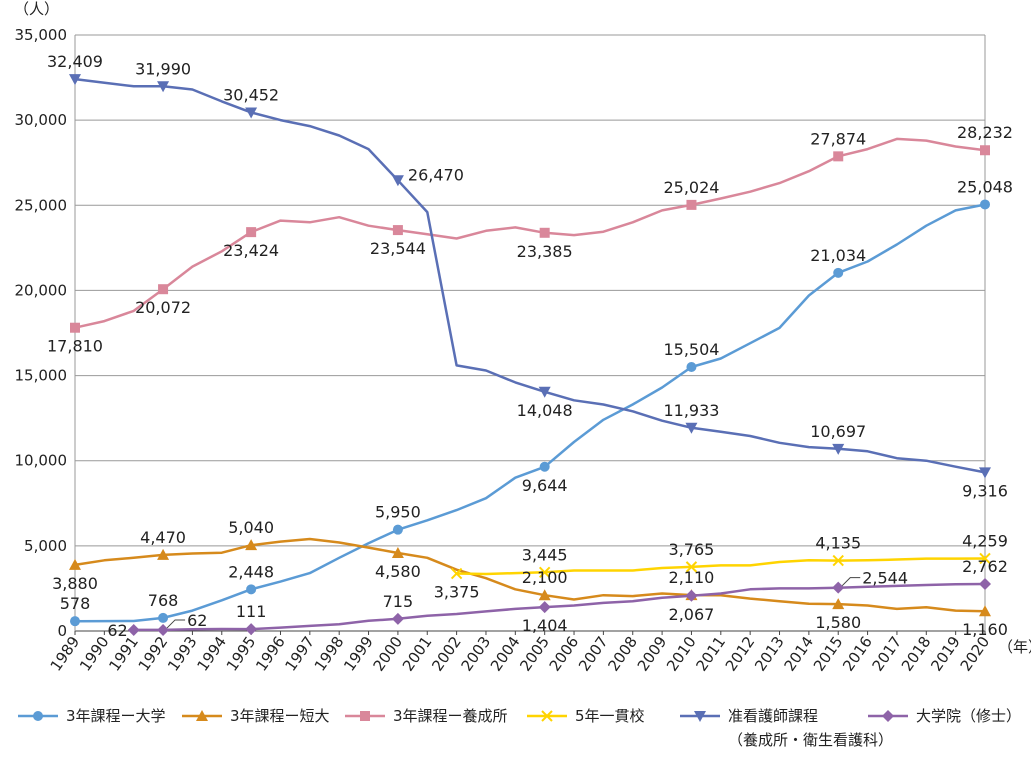 This screenshot has height=761, width=1031. What do you see at coordinates (62, 631) in the screenshot?
I see `y-tick-label: 0` at bounding box center [62, 631].